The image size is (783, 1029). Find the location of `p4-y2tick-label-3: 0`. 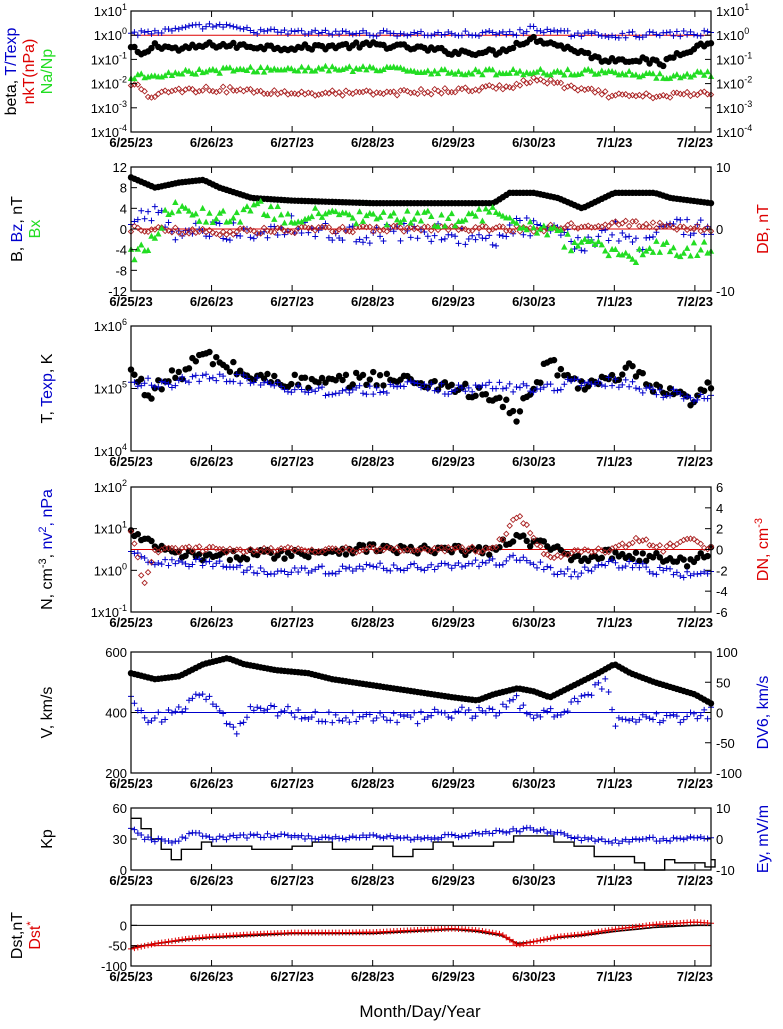

p4-y2tick-label-3: 0 is located at coordinates (719, 550).